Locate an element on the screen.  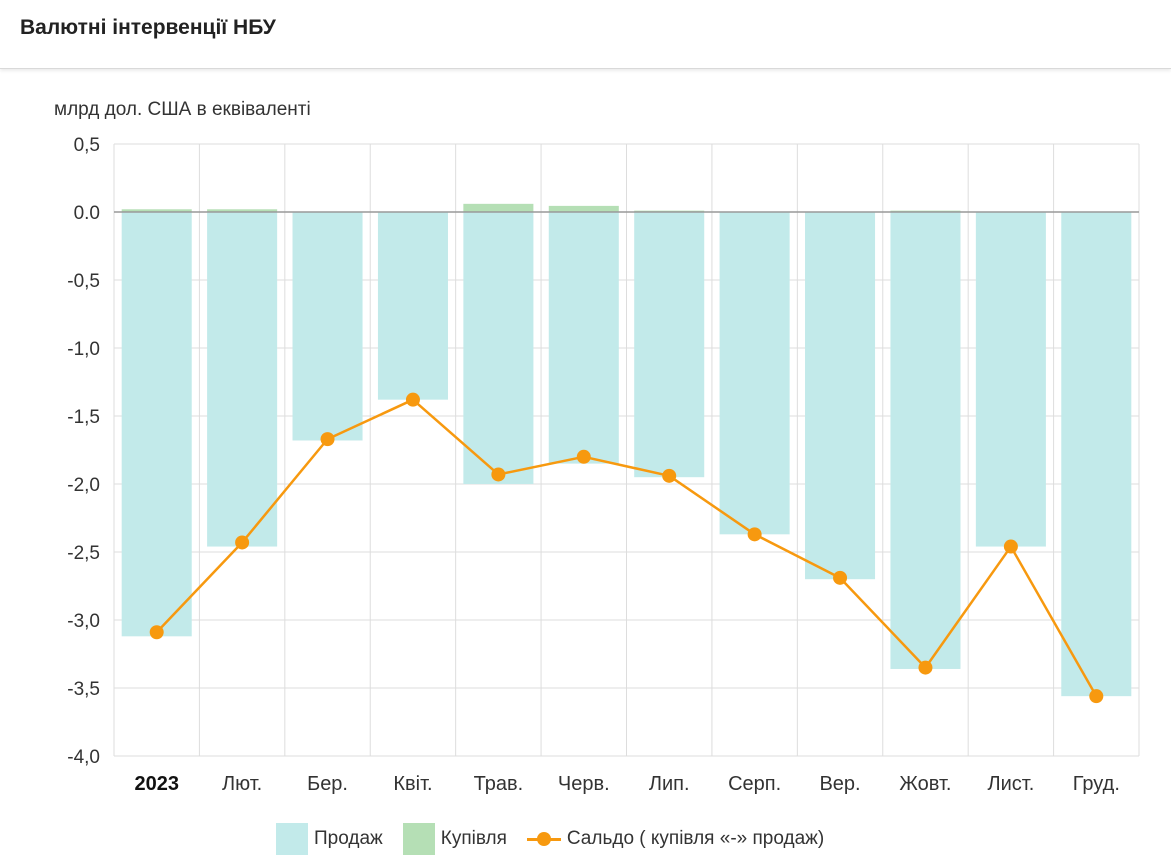
x-tick-label: Квіт. is located at coordinates (412, 784).